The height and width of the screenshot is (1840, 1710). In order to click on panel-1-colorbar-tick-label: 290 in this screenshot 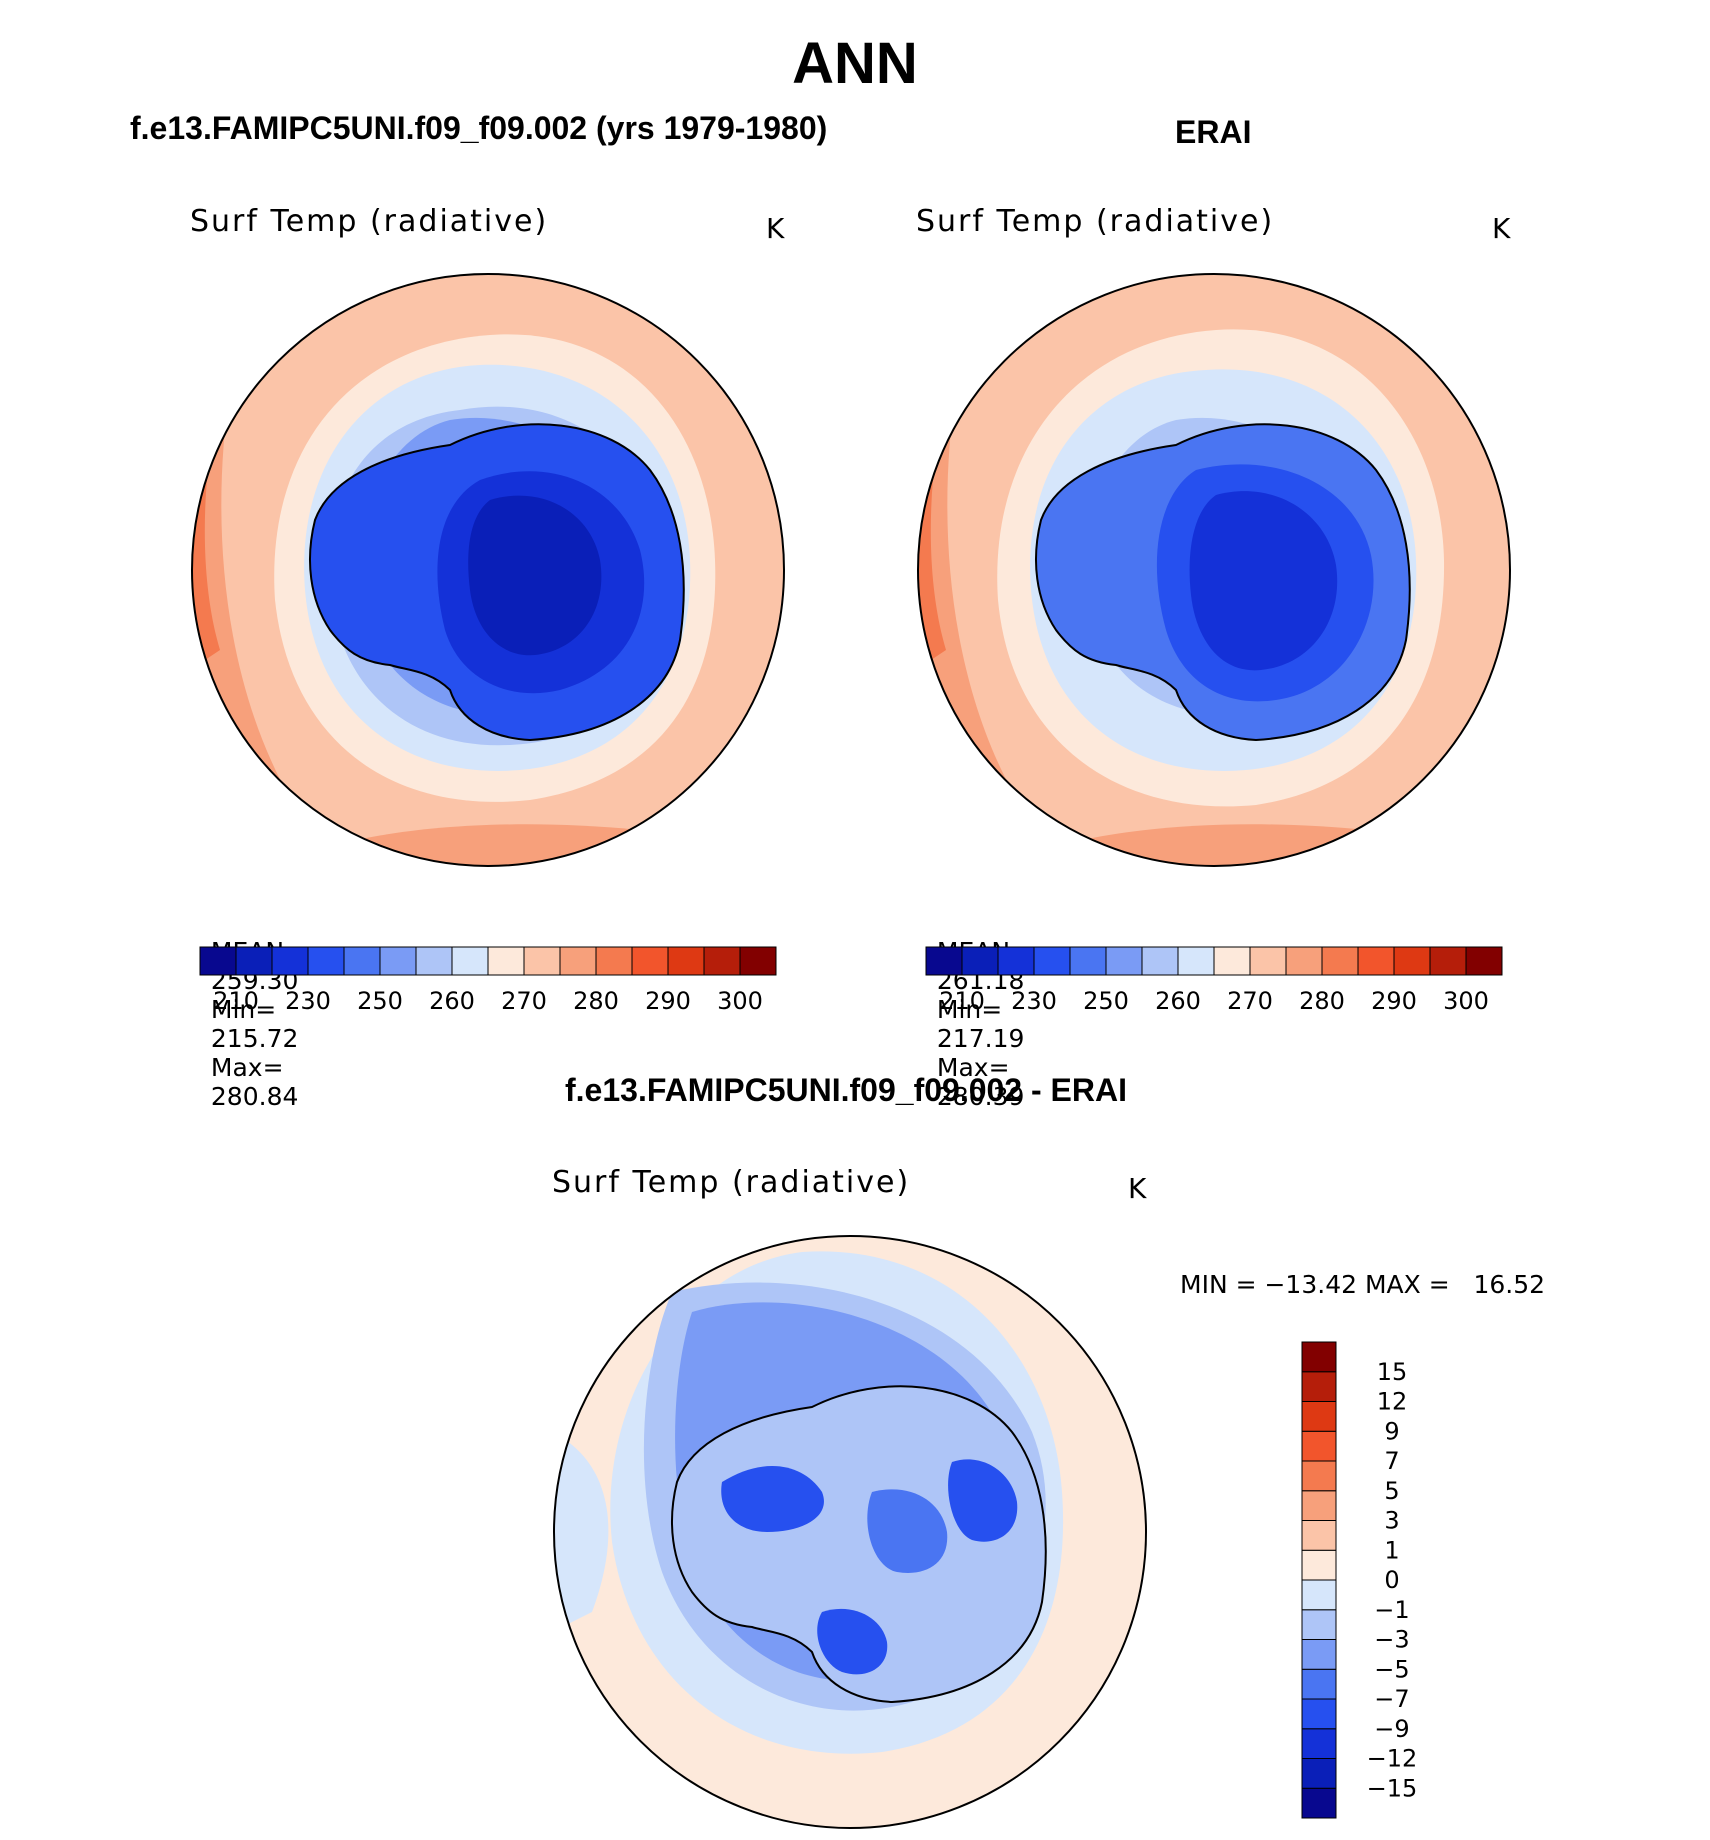, I will do `click(668, 1001)`.